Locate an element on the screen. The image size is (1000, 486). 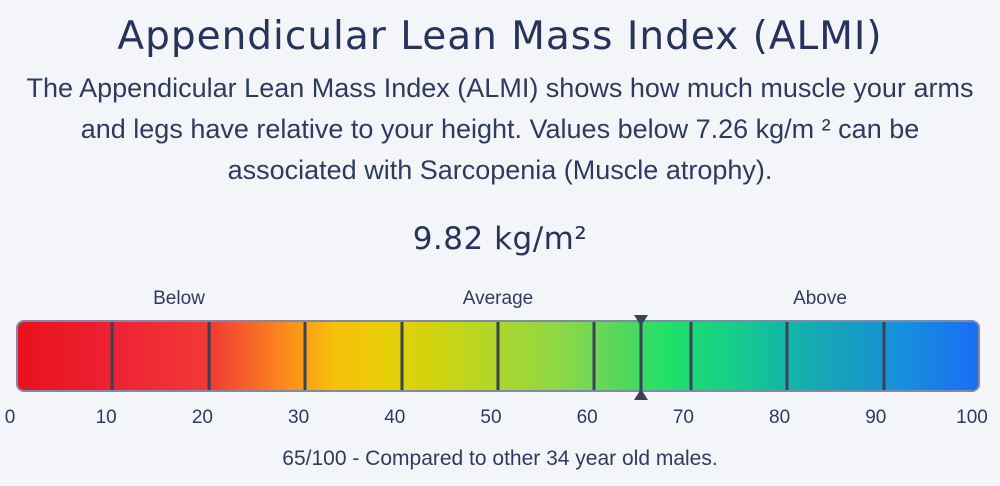
percentile-marker-bottom-icon is located at coordinates (640, 394).